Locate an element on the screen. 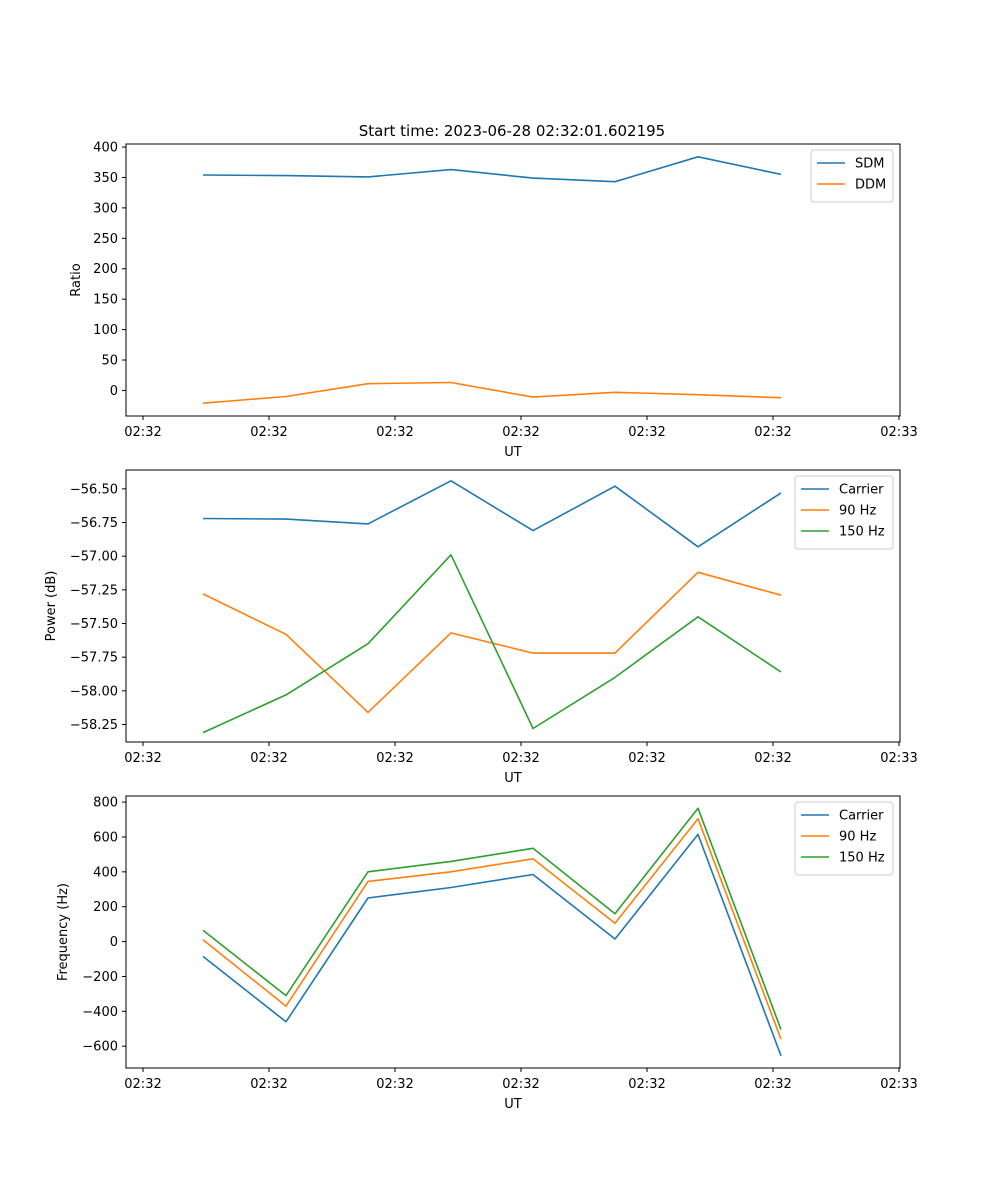 This screenshot has width=1000, height=1200. legend: SDM DDM is located at coordinates (852, 176).